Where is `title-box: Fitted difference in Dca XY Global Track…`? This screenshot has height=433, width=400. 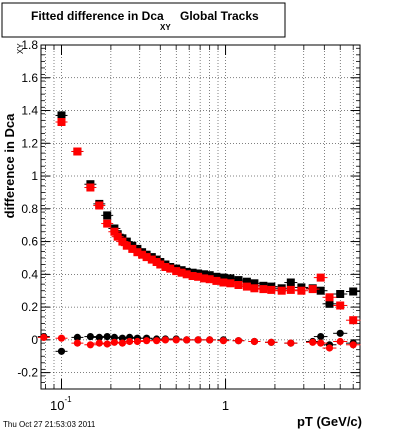
title-box: Fitted difference in Dca XY Global Track… is located at coordinates (143, 20).